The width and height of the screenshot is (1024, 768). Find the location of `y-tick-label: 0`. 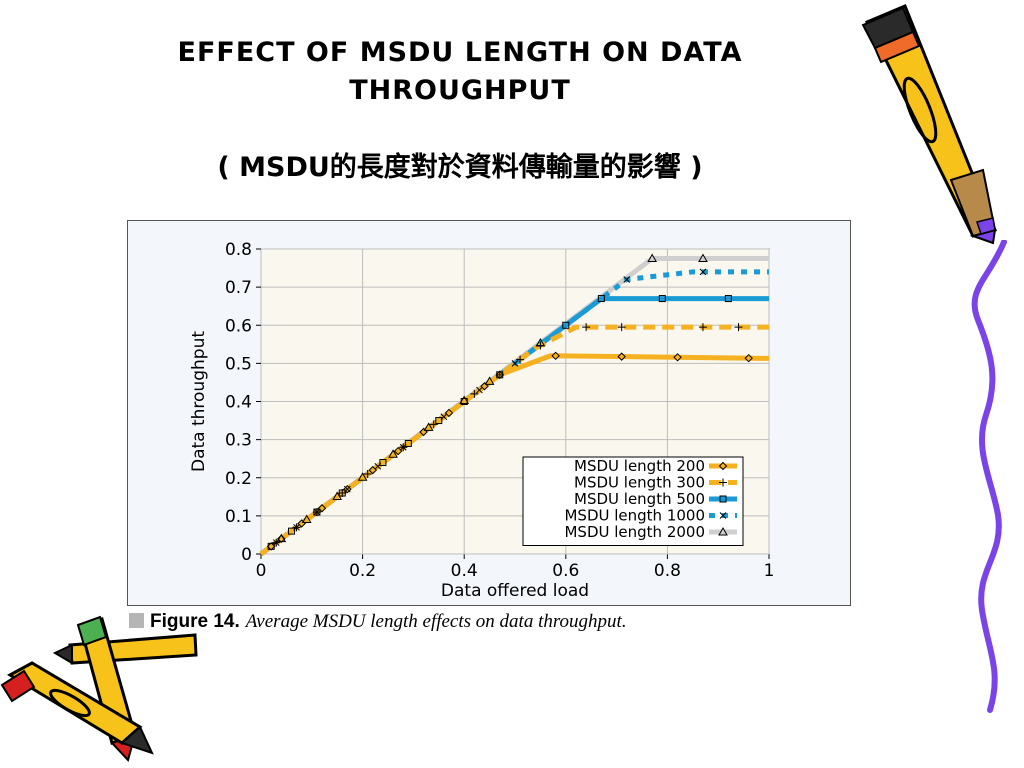

y-tick-label: 0 is located at coordinates (246, 555).